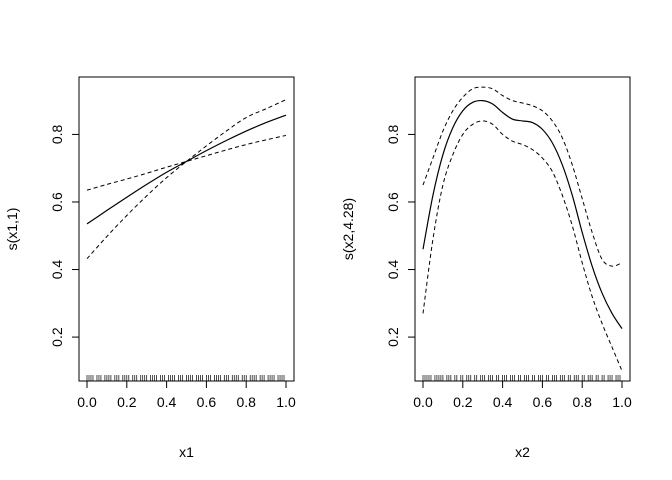 This screenshot has height=480, width=672. Describe the element at coordinates (348, 229) in the screenshot. I see `y-axis-label: s(x2,4.28)` at that location.